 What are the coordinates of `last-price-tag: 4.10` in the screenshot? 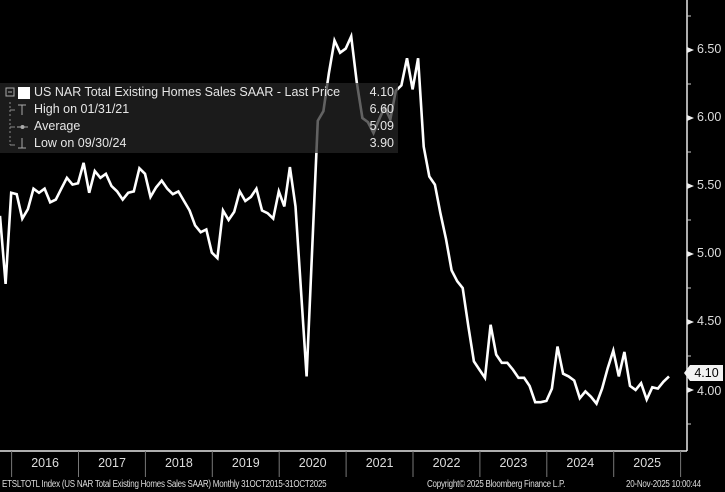 It's located at (703, 373).